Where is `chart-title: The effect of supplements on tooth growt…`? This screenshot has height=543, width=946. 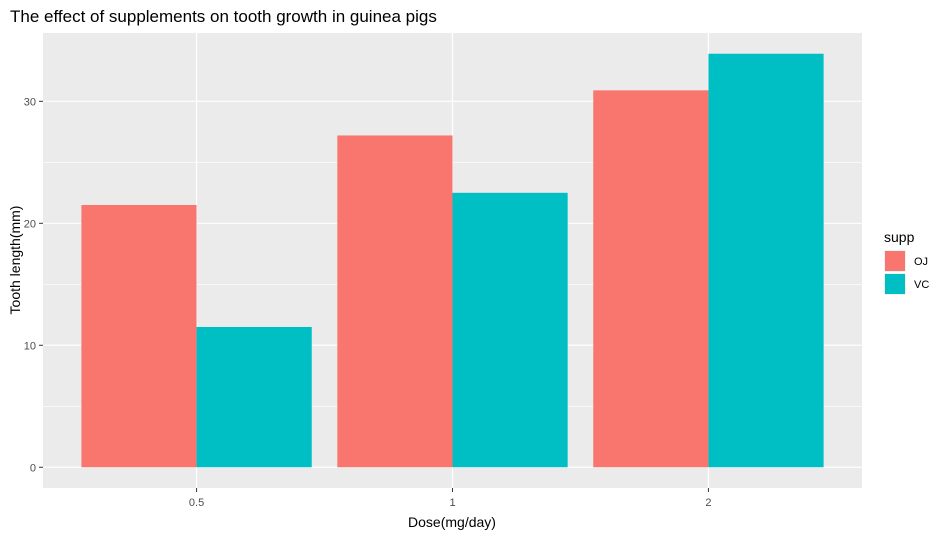
chart-title: The effect of supplements on tooth growt… is located at coordinates (223, 16).